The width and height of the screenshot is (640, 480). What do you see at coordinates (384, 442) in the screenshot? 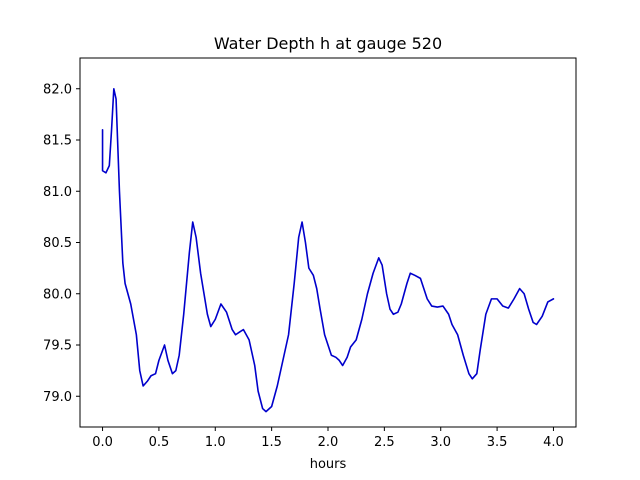
I see `x-tick-label: 2.5` at bounding box center [384, 442].